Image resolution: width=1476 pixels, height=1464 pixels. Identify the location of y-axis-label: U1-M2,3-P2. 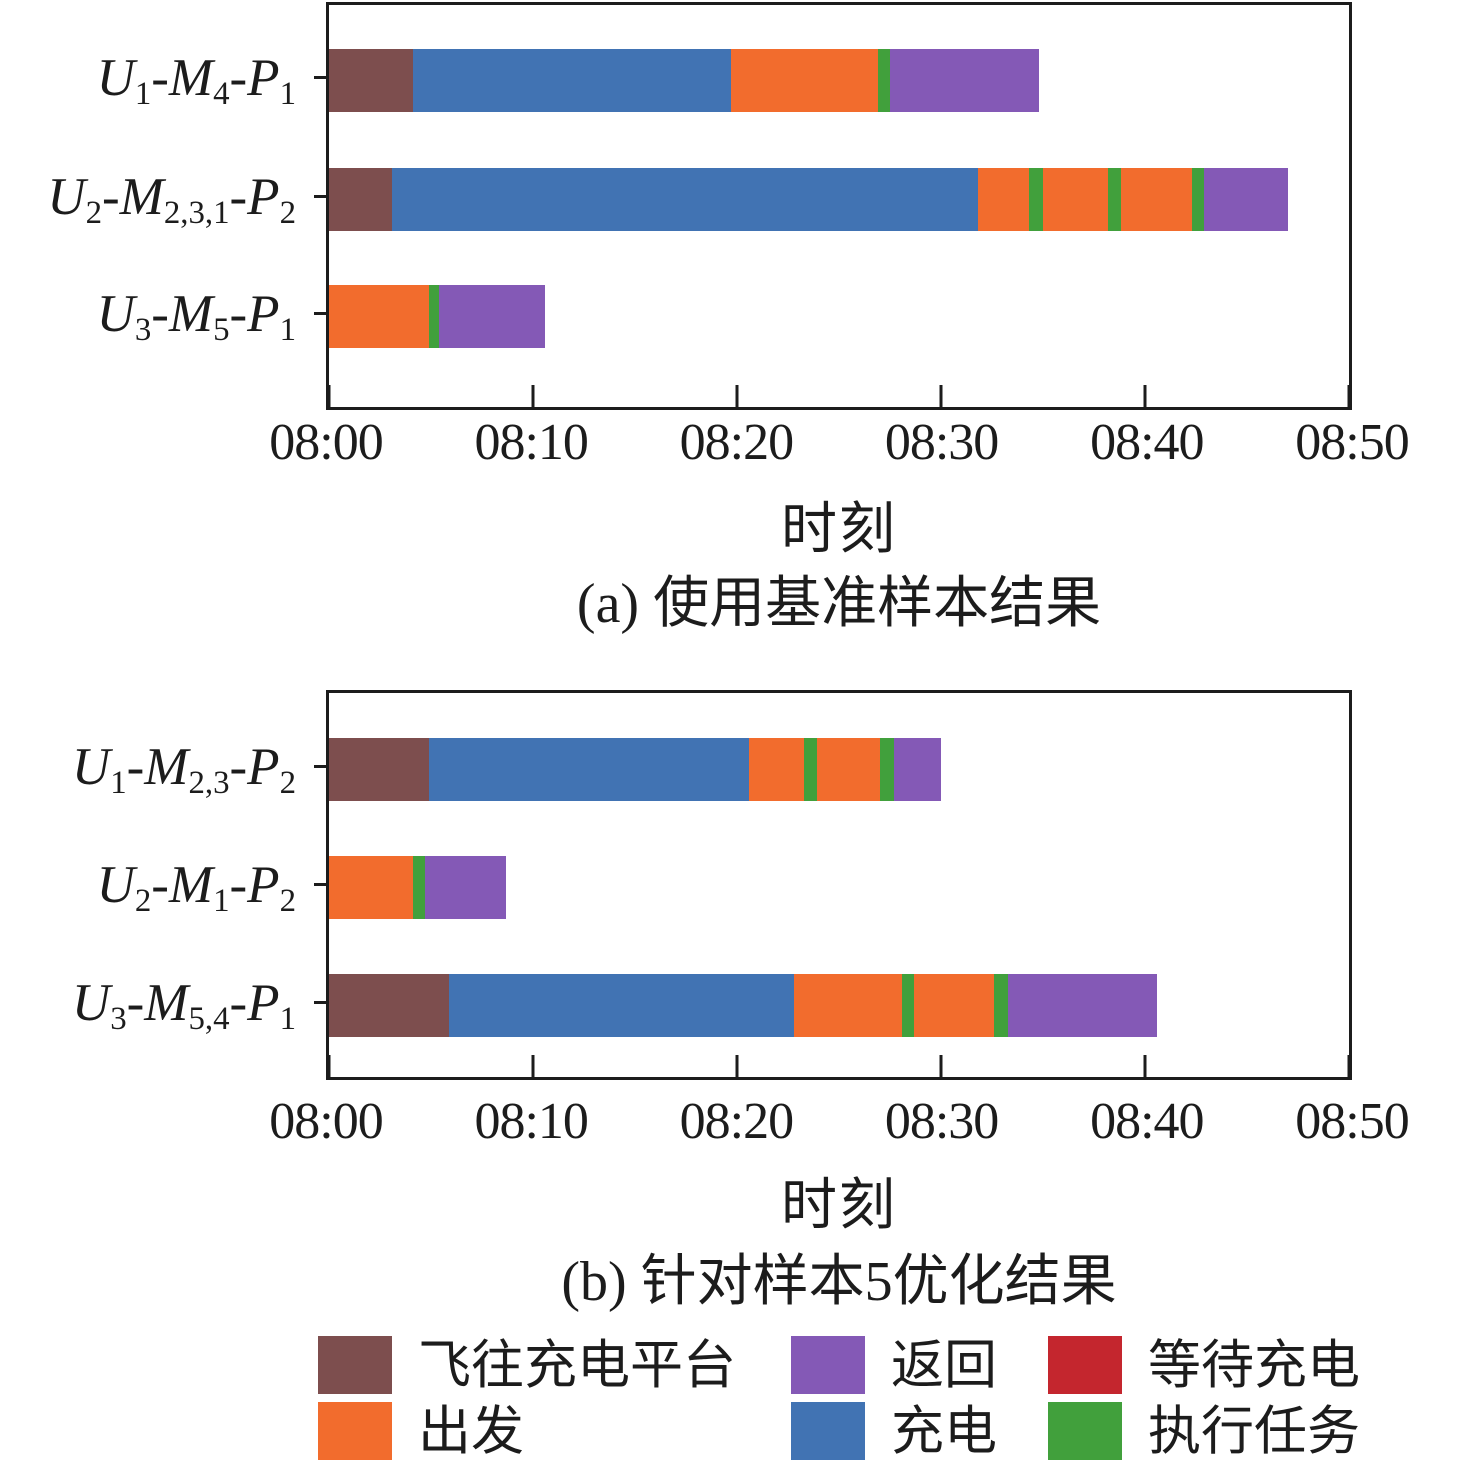
(183, 769).